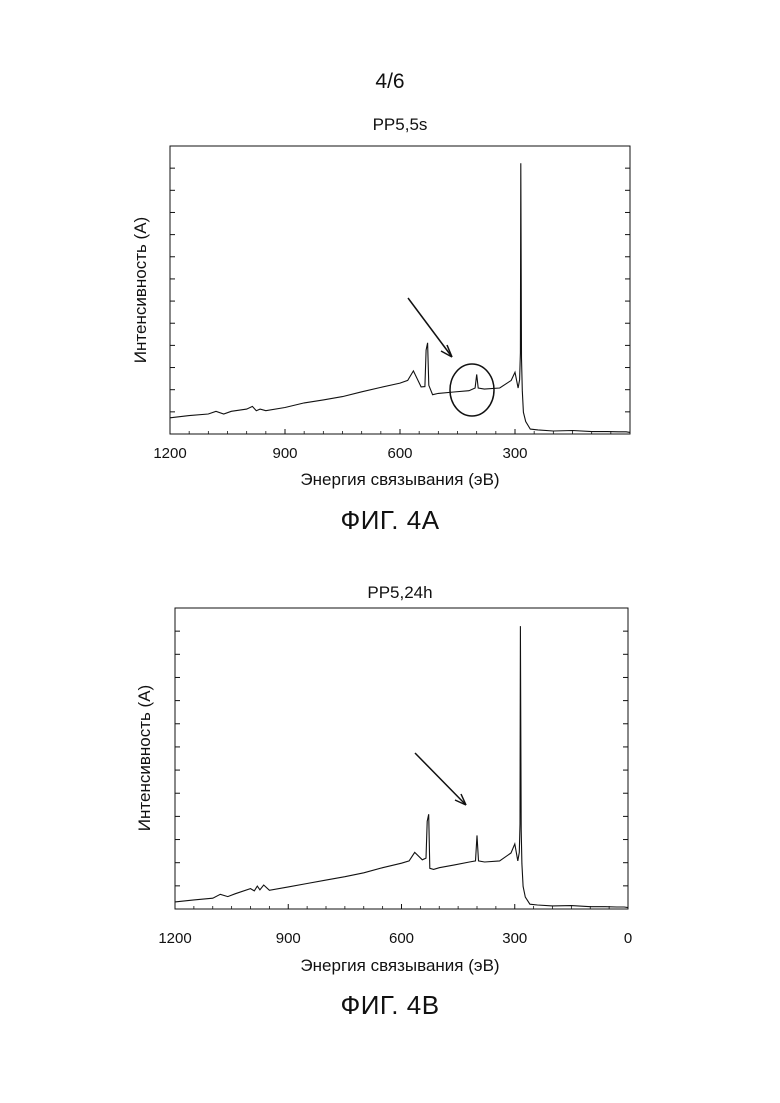  What do you see at coordinates (400, 124) in the screenshot?
I see `chart-title: PP5,5s` at bounding box center [400, 124].